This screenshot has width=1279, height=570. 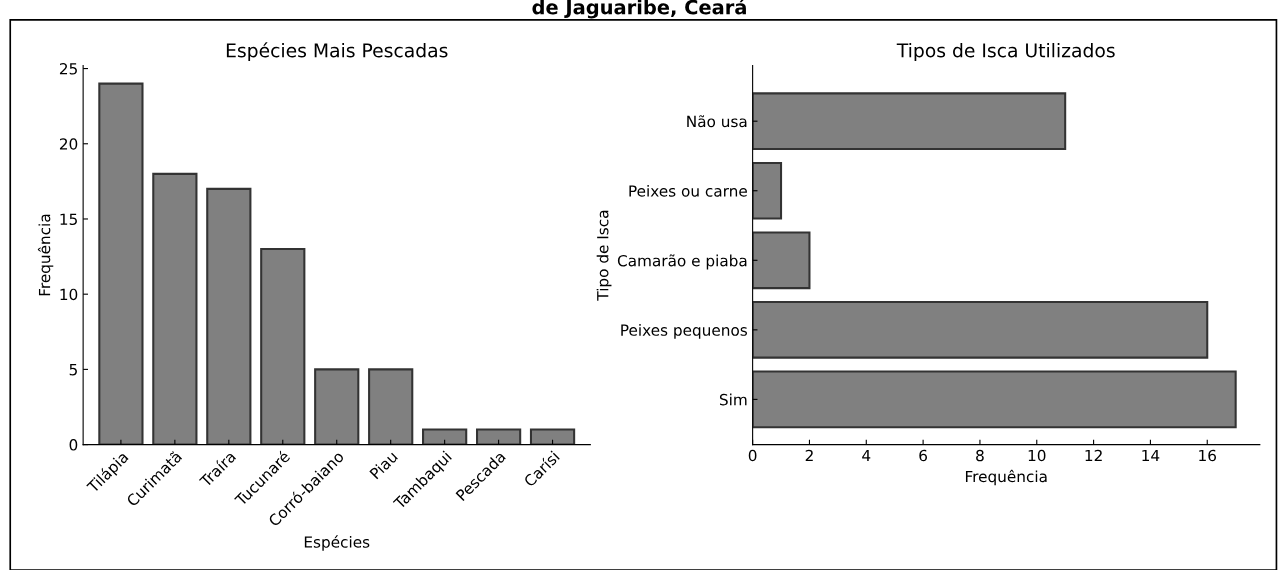 I want to click on y-tick-label: 20, so click(x=68, y=144).